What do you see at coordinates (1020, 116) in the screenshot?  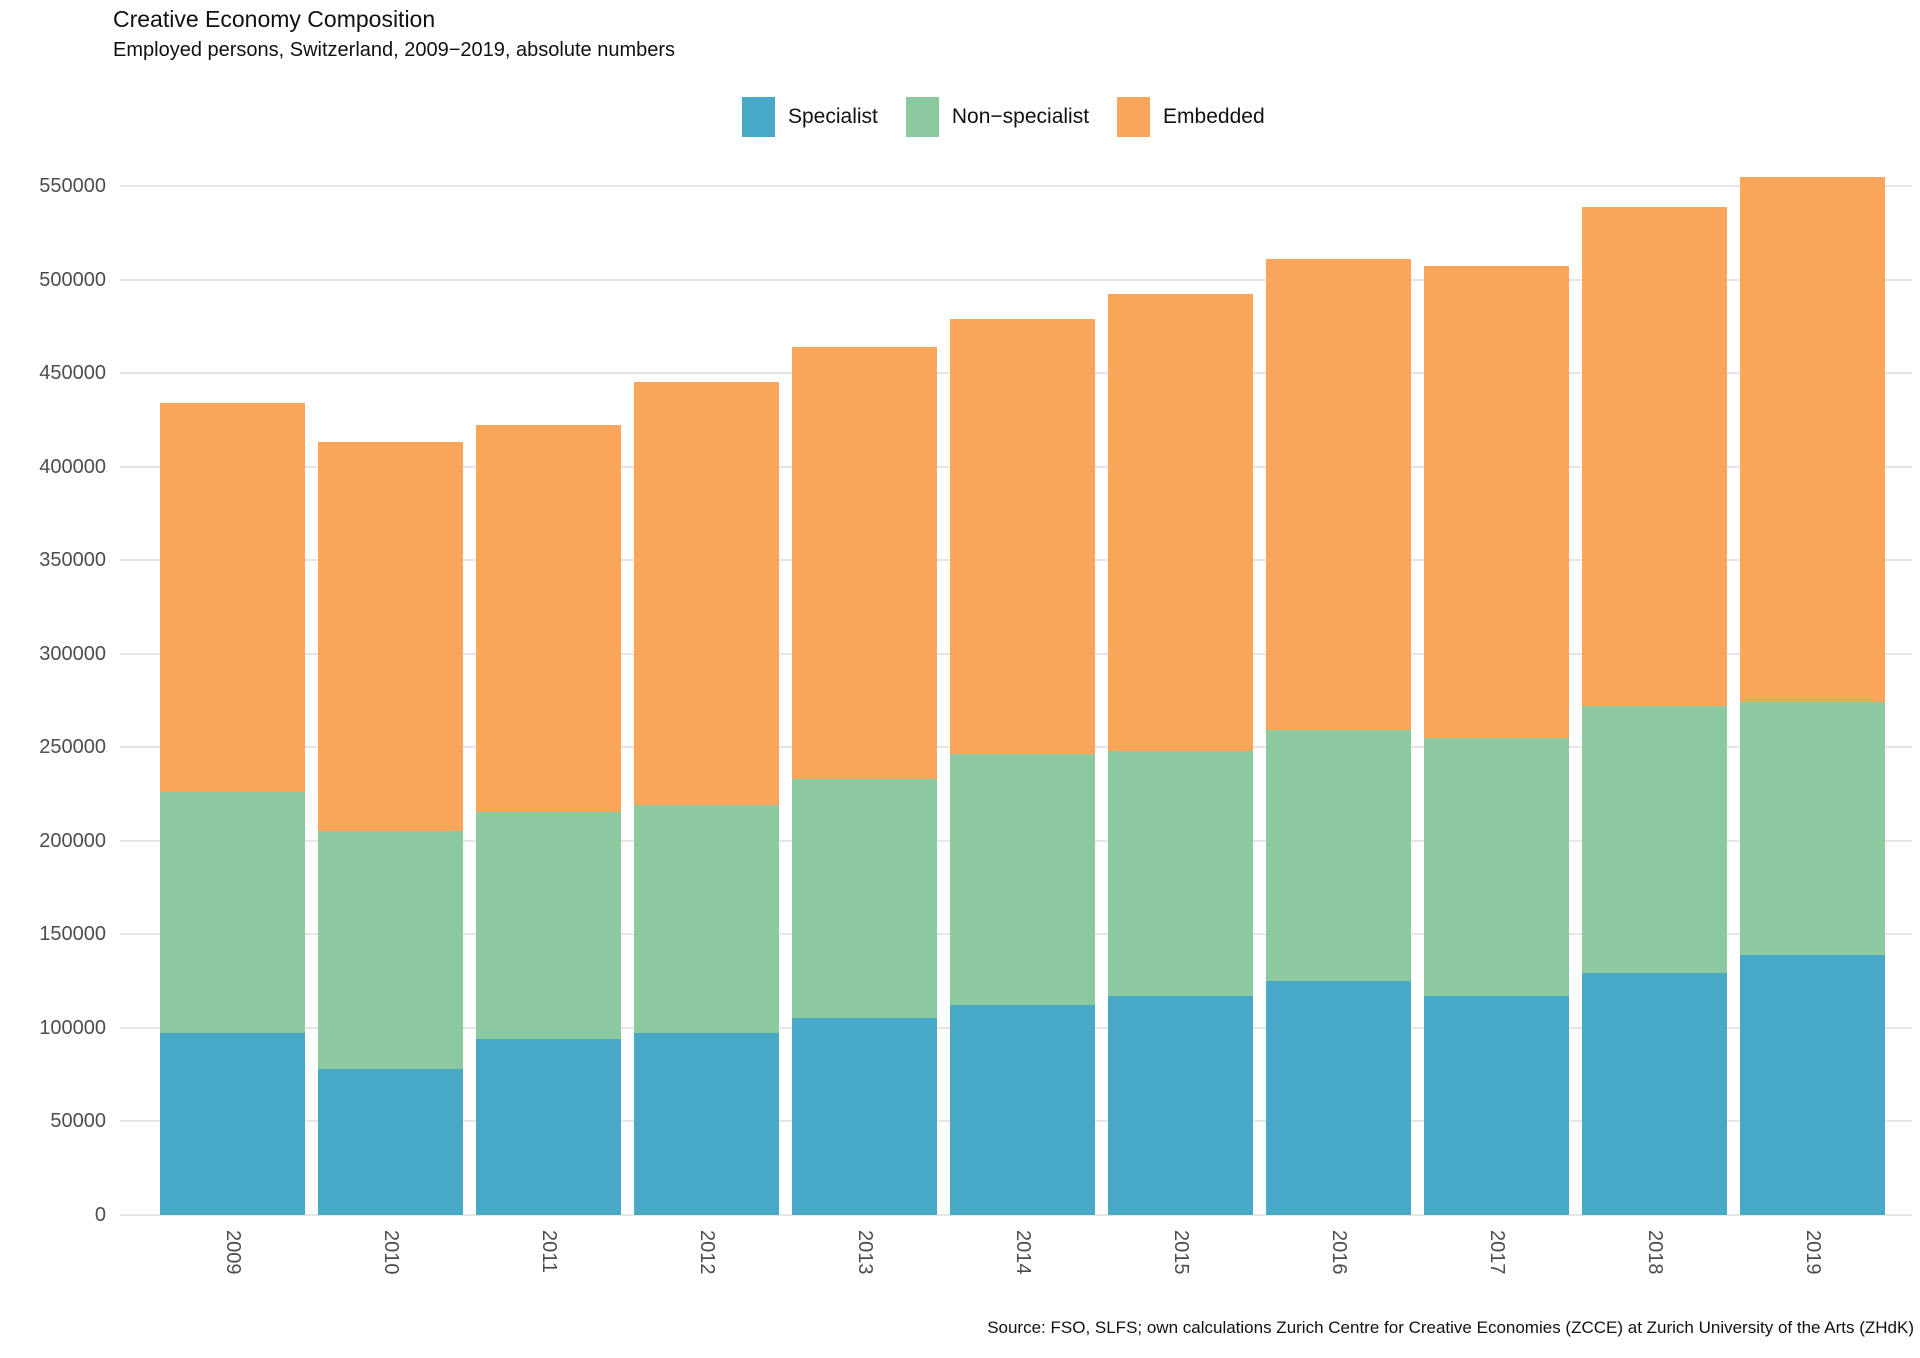 I see `legend-label-non-specialist: Non−specialist` at bounding box center [1020, 116].